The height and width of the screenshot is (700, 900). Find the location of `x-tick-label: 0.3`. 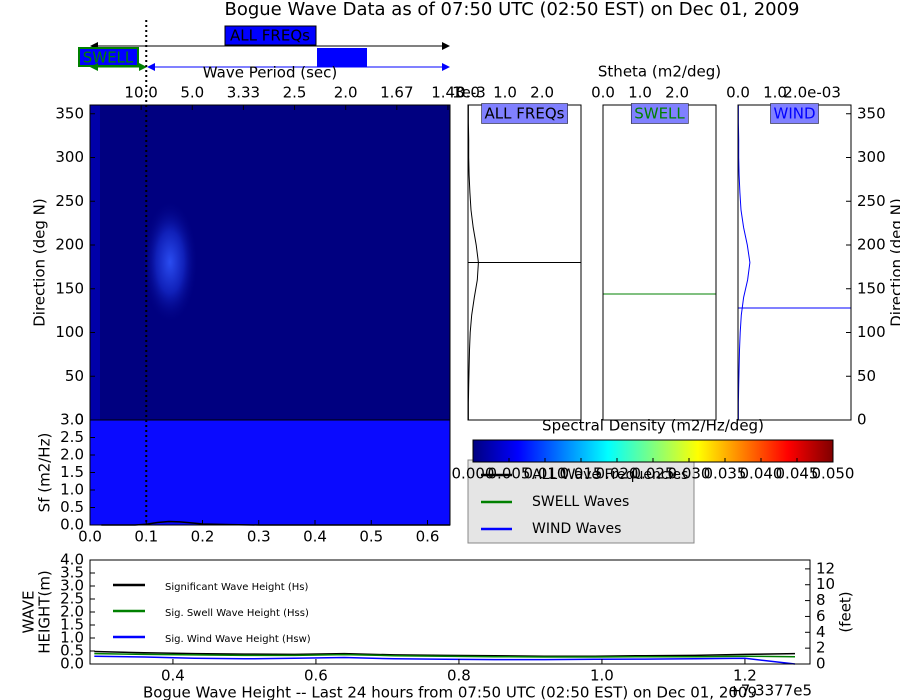

x-tick-label: 0.3 is located at coordinates (259, 537).